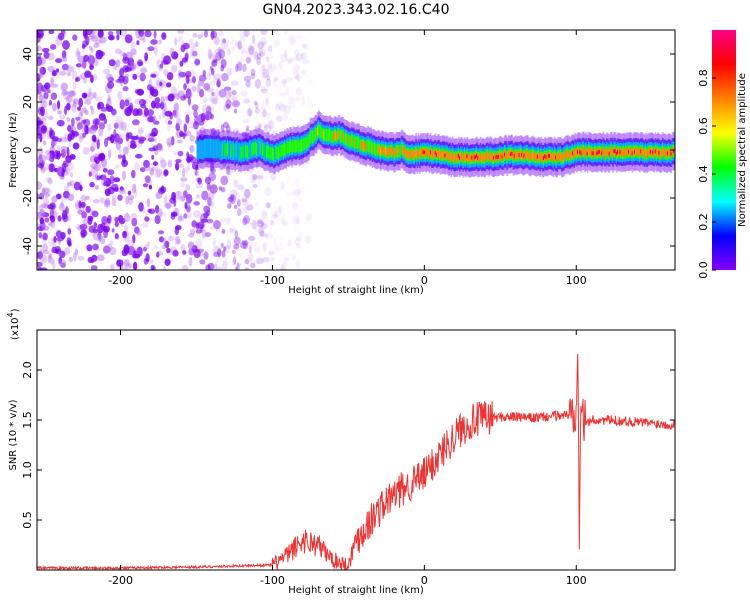 The image size is (750, 600). What do you see at coordinates (424, 580) in the screenshot?
I see `snr-x-tick-label: 0` at bounding box center [424, 580].